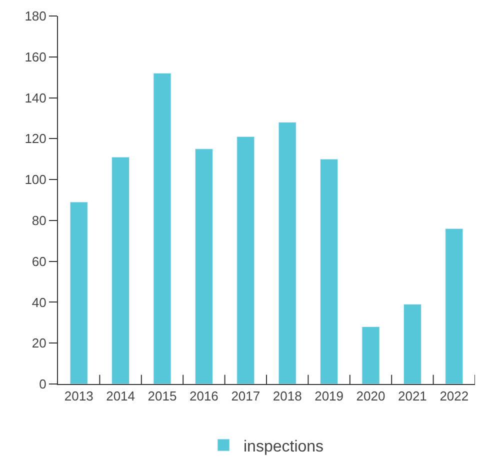 The image size is (483, 470). What do you see at coordinates (35, 16) in the screenshot?
I see `y-tick-label: 180` at bounding box center [35, 16].